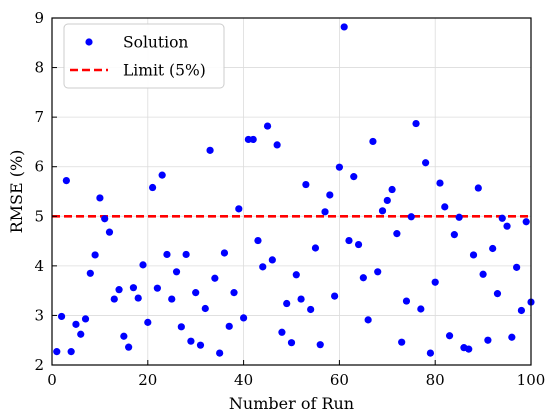  Describe the element at coordinates (339, 380) in the screenshot. I see `x-tick-label: 60` at that location.